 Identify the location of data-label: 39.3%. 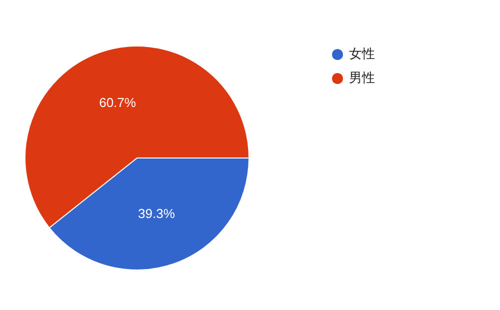
(157, 214).